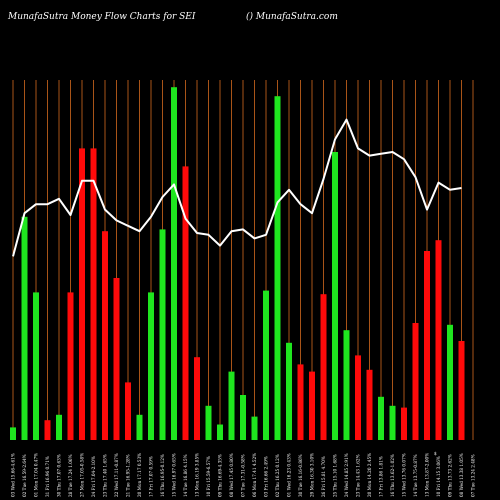 Image resolution: width=500 pixels, height=500 pixels. Describe the element at coordinates (254, 475) in the screenshot. I see `x-tick-label: 06 Mon 17.41 4.52%` at that location.